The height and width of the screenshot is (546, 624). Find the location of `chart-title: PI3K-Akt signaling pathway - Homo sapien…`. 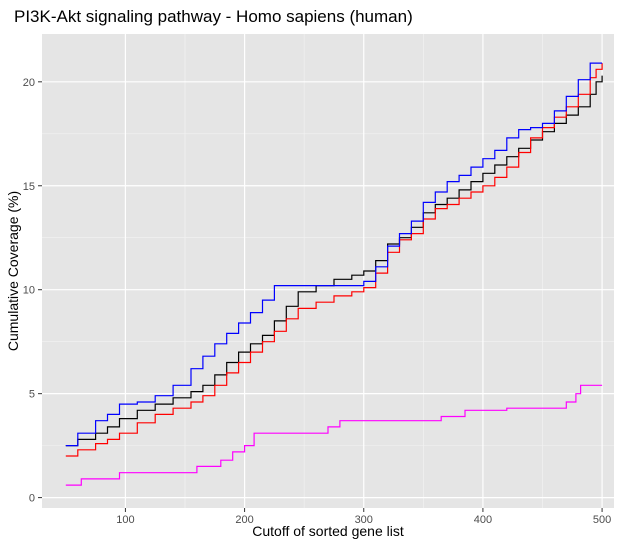

chart-title: PI3K-Akt signaling pathway - Homo sapien… is located at coordinates (213, 16).